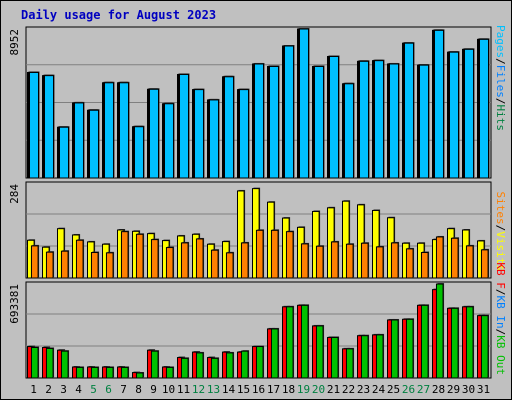  What do you see at coordinates (483, 389) in the screenshot?
I see `x-tick-label-day-31: 31` at bounding box center [483, 389].